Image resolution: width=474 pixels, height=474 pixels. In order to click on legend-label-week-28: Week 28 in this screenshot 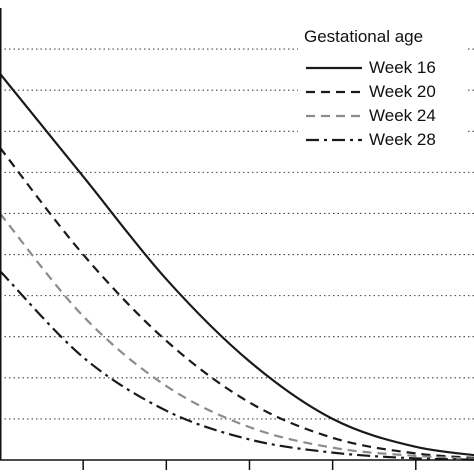, I will do `click(402, 139)`.